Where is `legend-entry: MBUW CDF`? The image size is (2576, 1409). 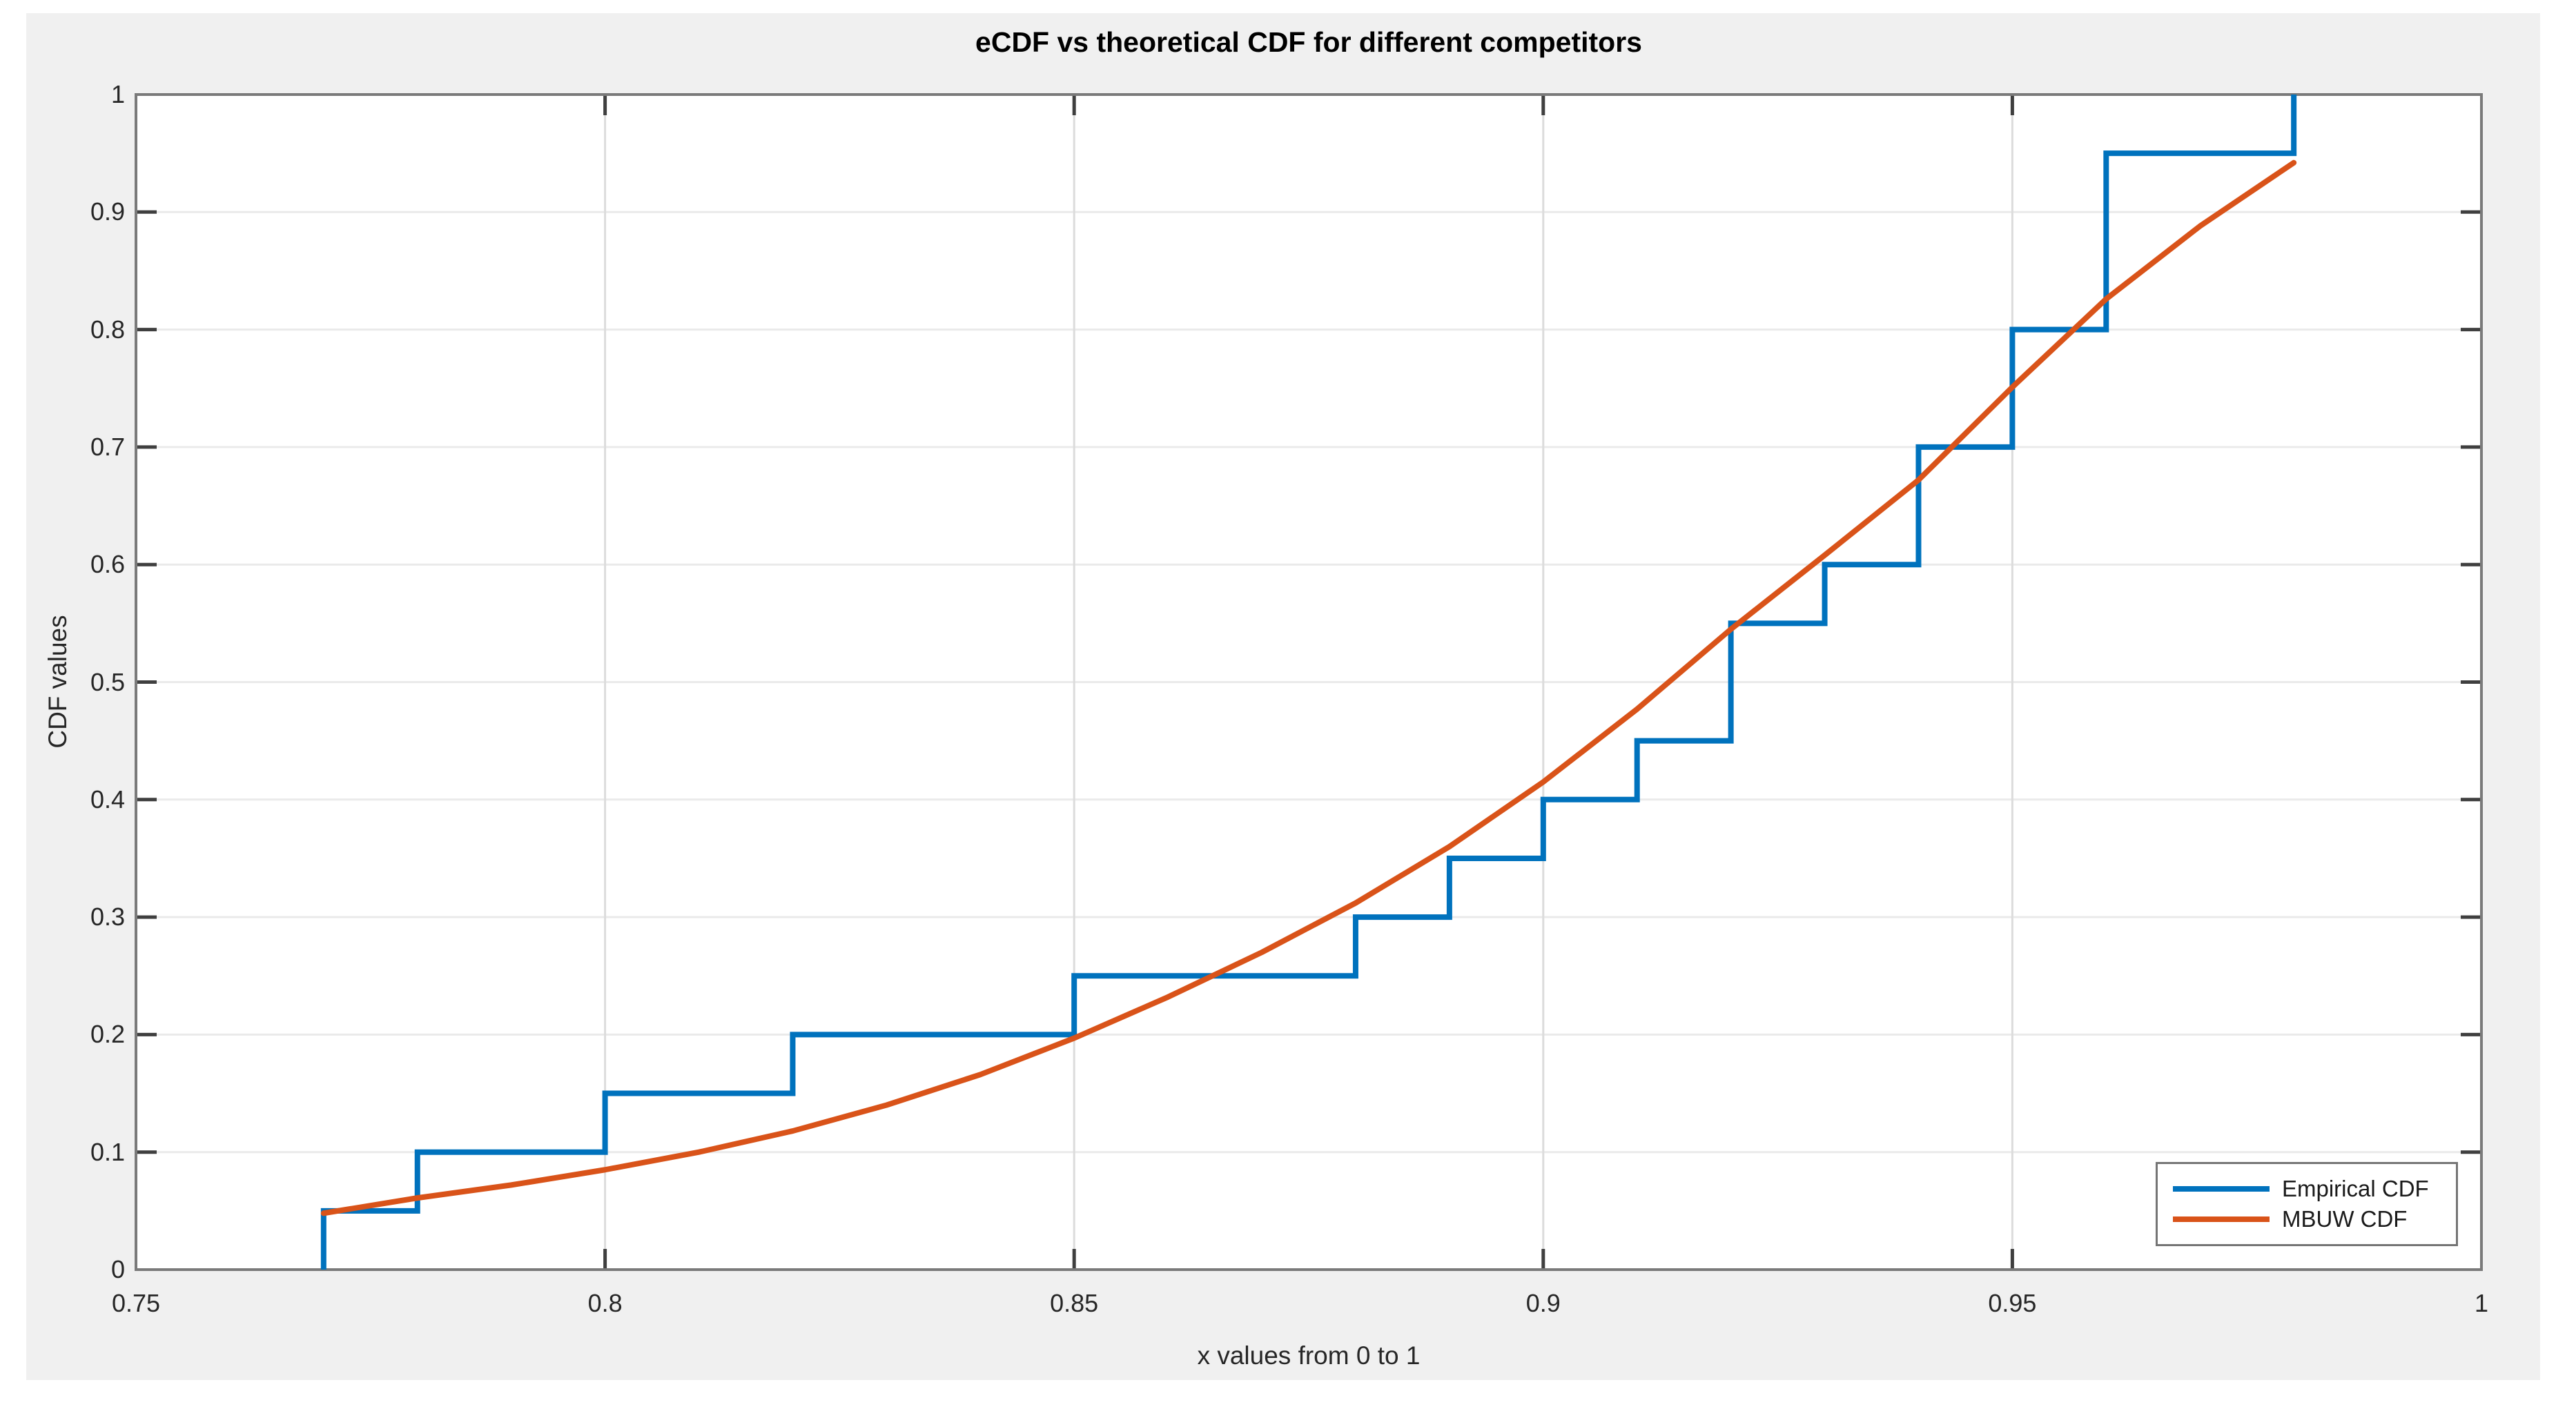 legend-entry: MBUW CDF is located at coordinates (2314, 1219).